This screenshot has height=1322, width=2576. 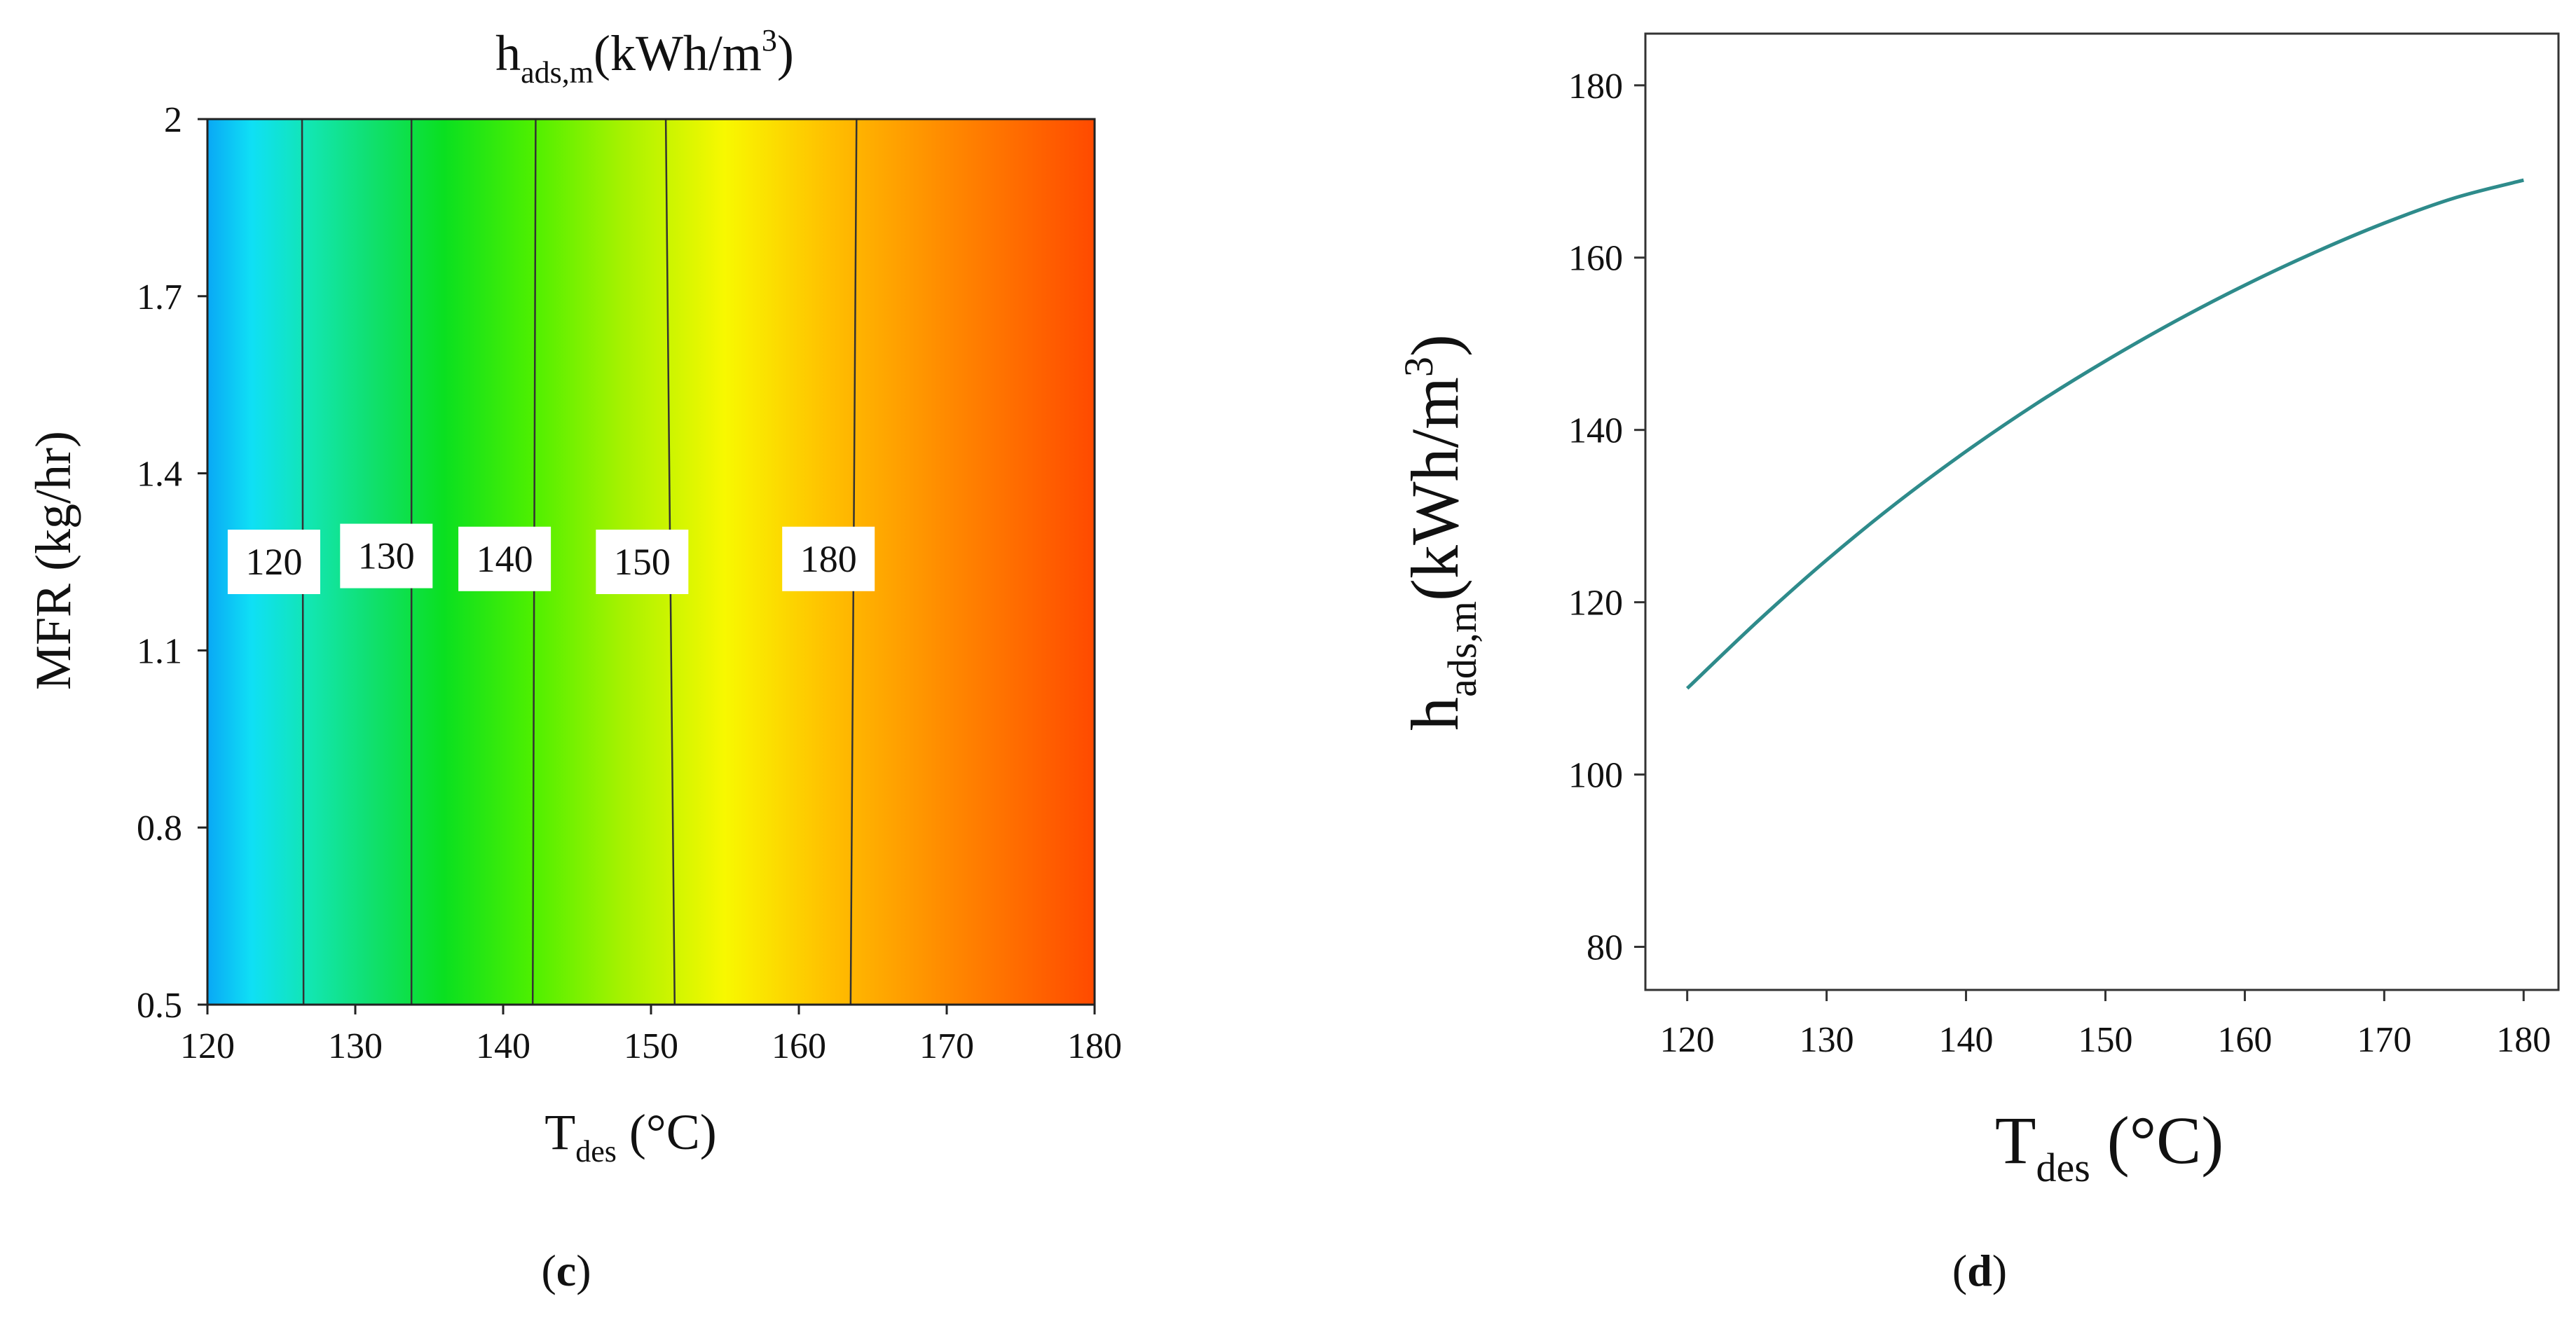 I want to click on contour-label-150: 150, so click(x=642, y=562).